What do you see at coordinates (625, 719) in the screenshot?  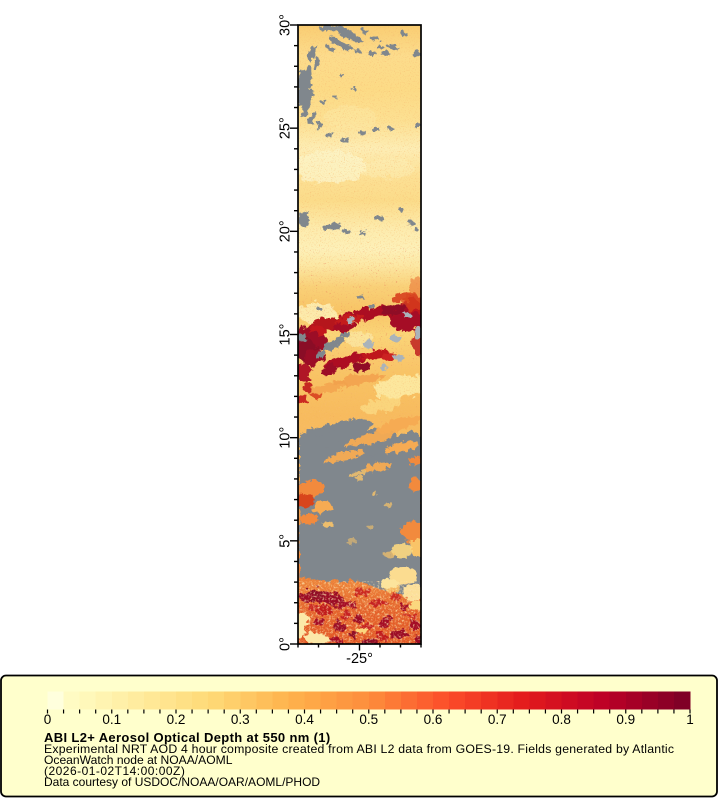 I see `svg-text: 0.9` at bounding box center [625, 719].